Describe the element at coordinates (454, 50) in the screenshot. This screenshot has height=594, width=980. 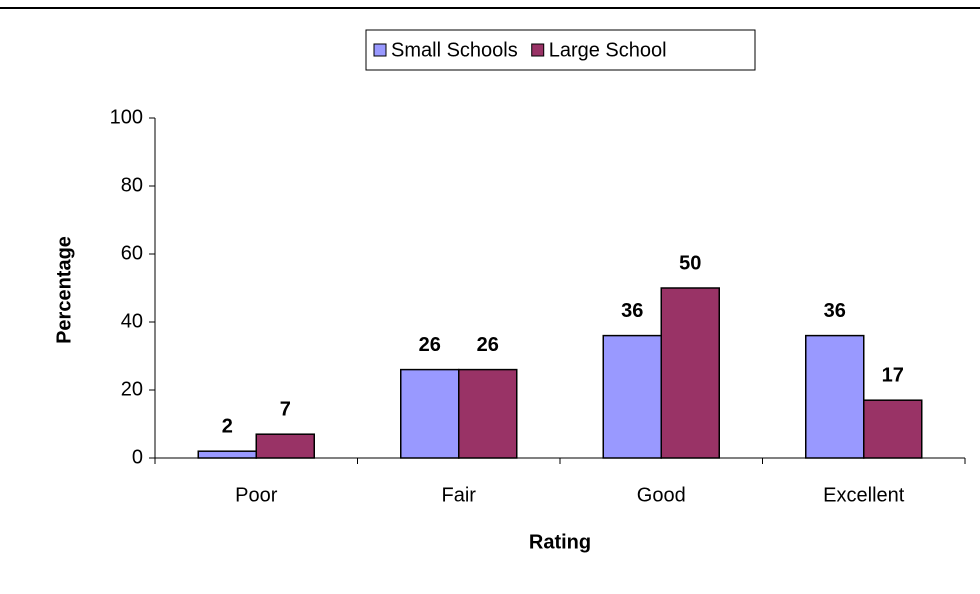
I see `legend-label: Small Schools` at that location.